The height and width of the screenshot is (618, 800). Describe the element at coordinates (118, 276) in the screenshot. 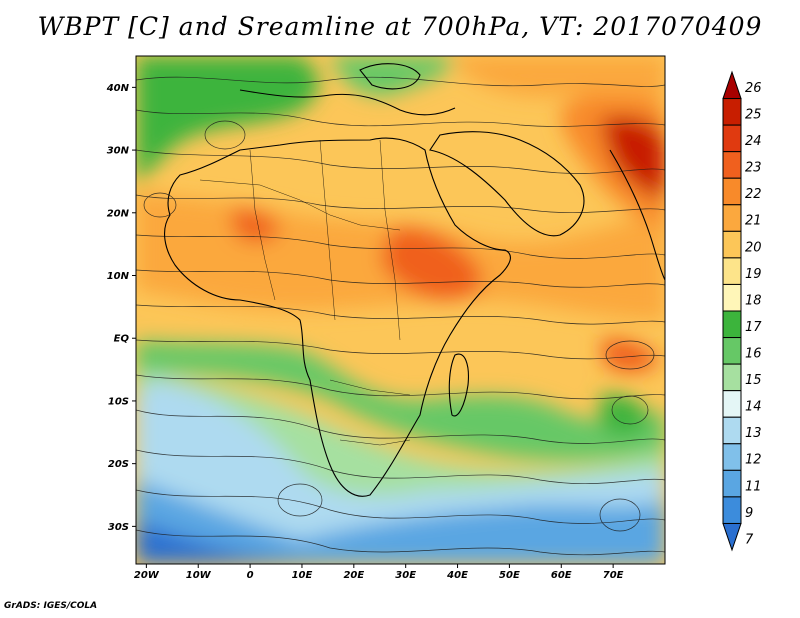

I see `lat-tick-label: 10N` at that location.